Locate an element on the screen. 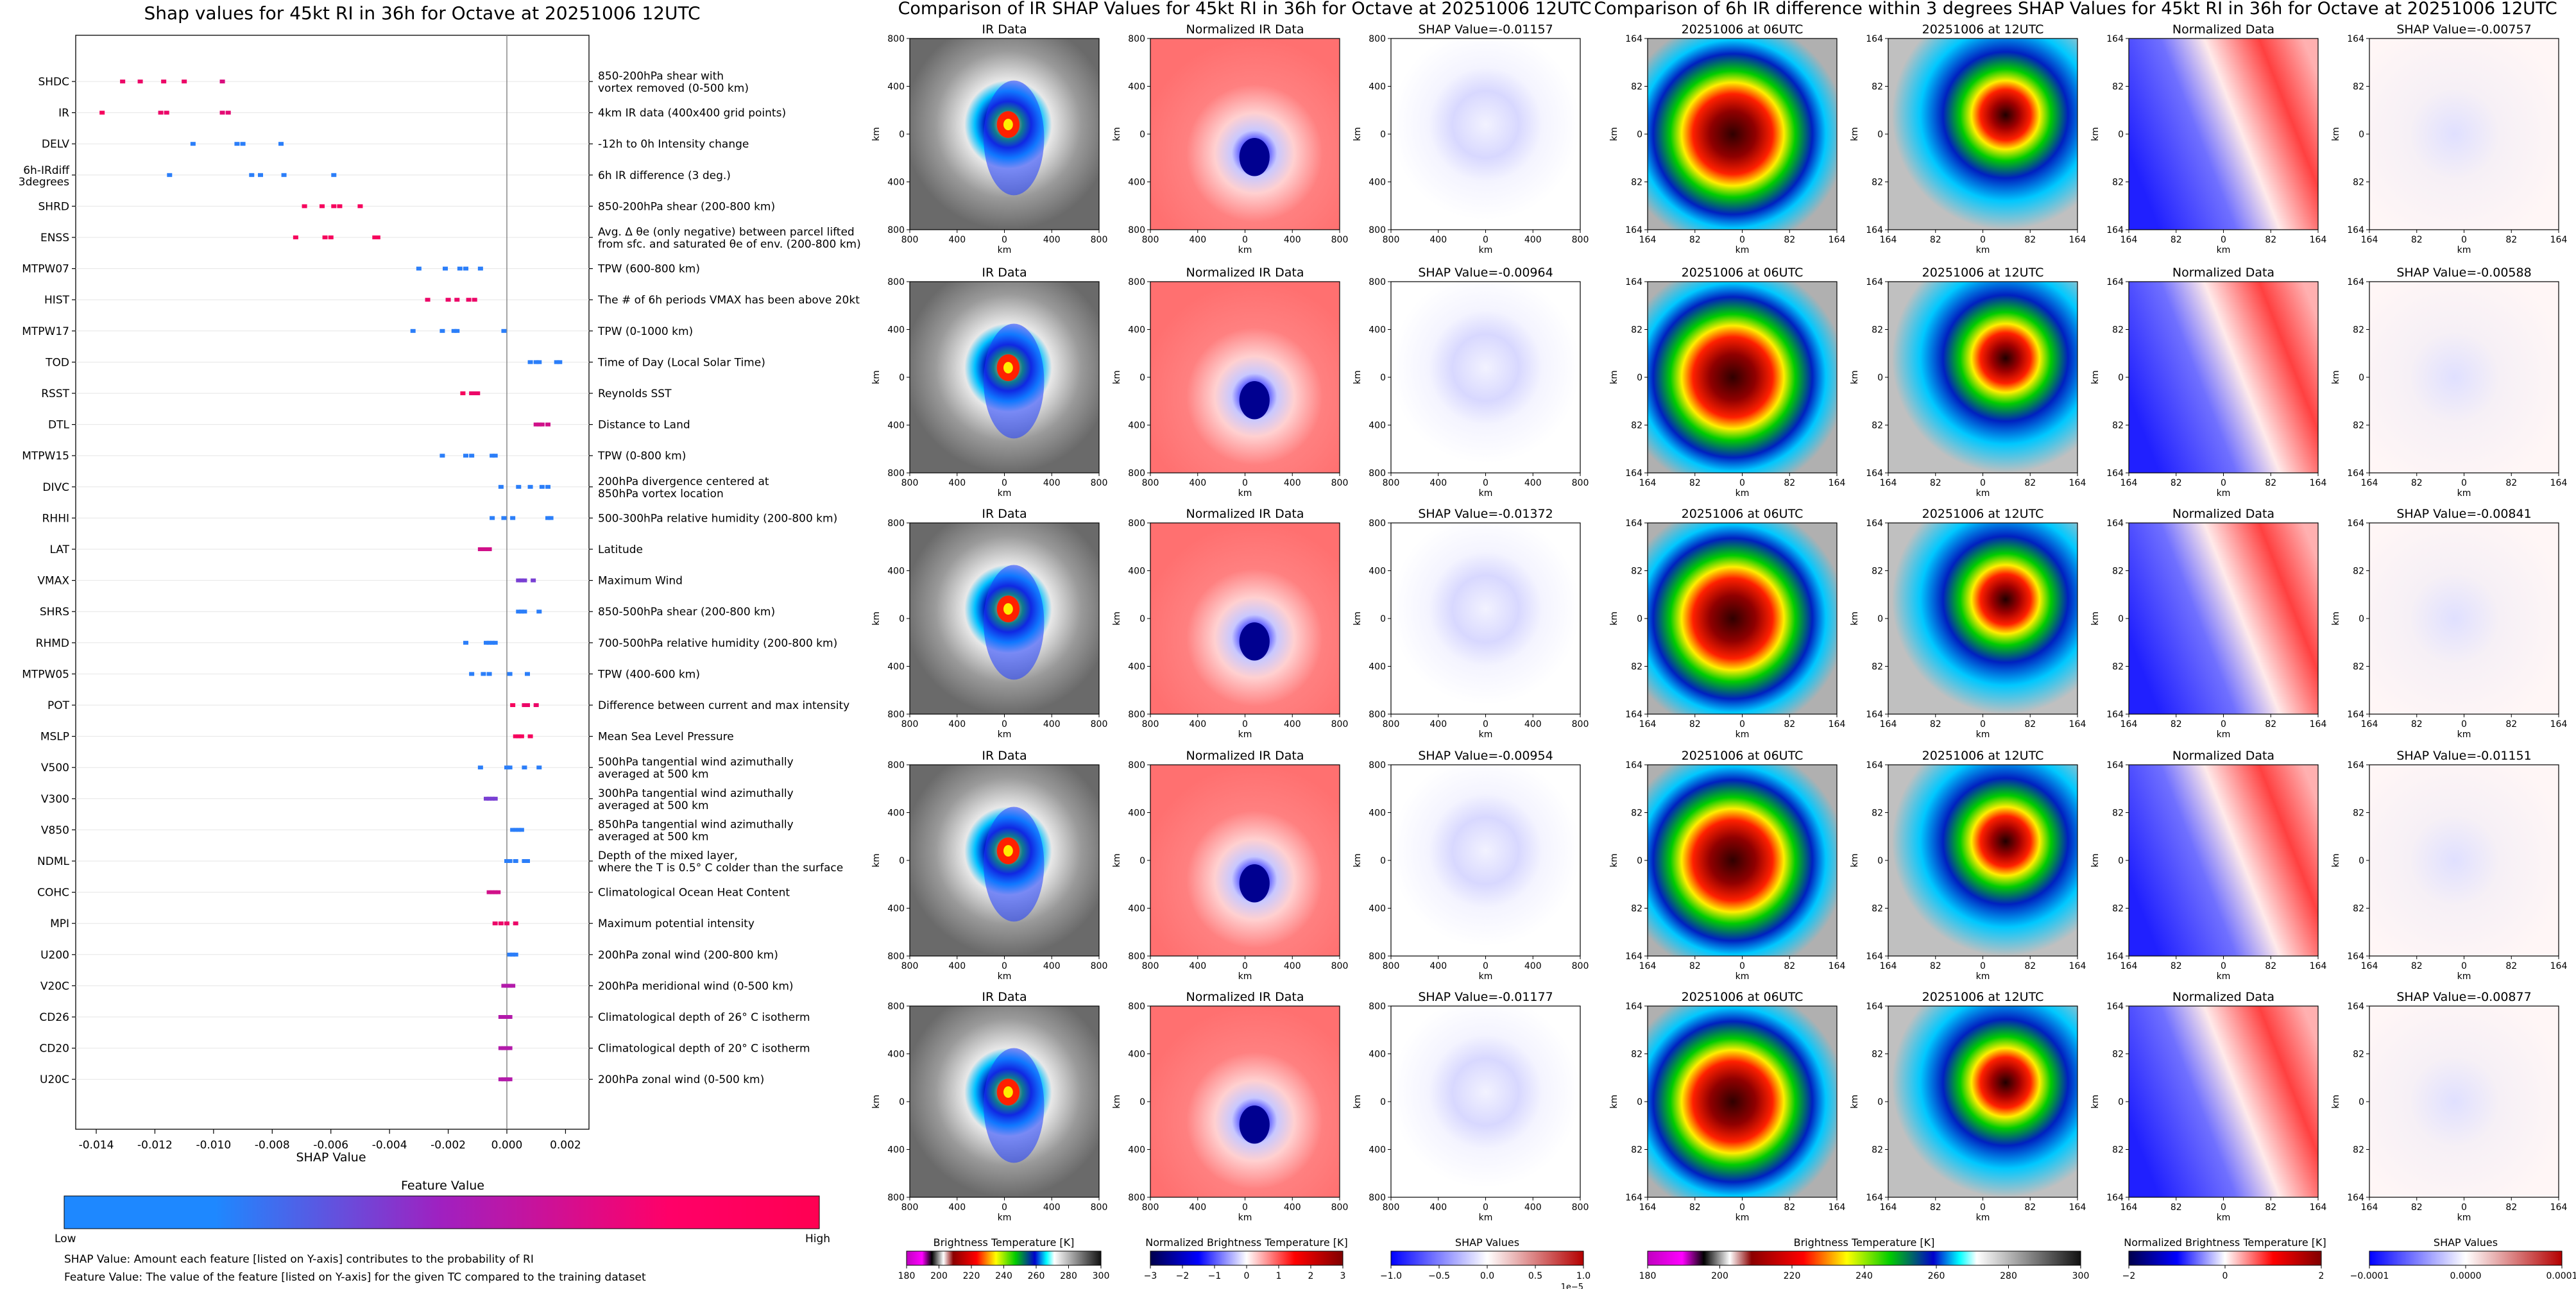  colorbar-high-label: High is located at coordinates (817, 1239).